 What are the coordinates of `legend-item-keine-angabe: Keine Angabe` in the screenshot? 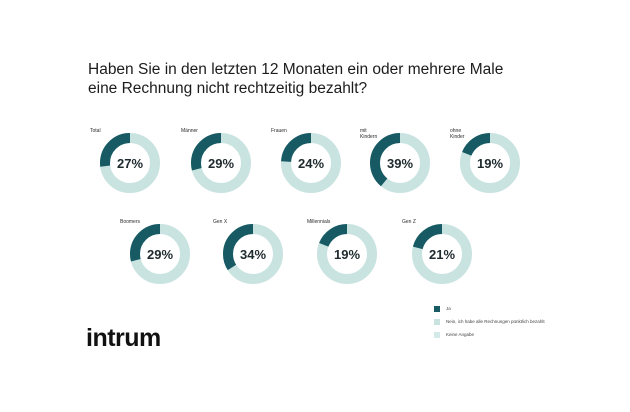 It's located at (489, 334).